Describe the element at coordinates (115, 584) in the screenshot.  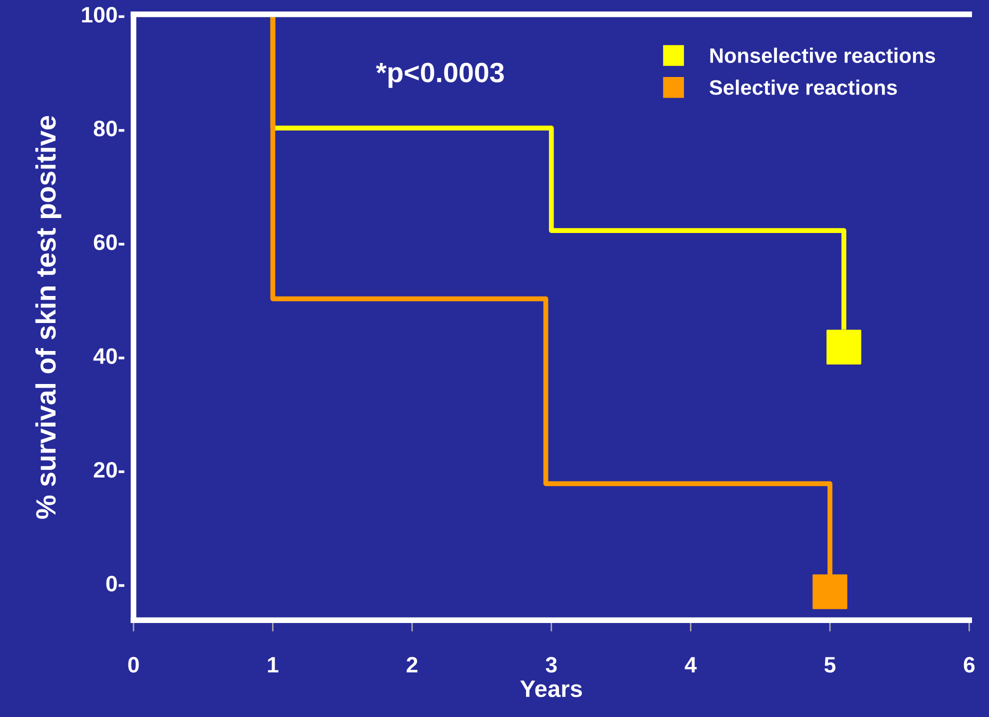
I see `y-tick-label: 0-` at that location.